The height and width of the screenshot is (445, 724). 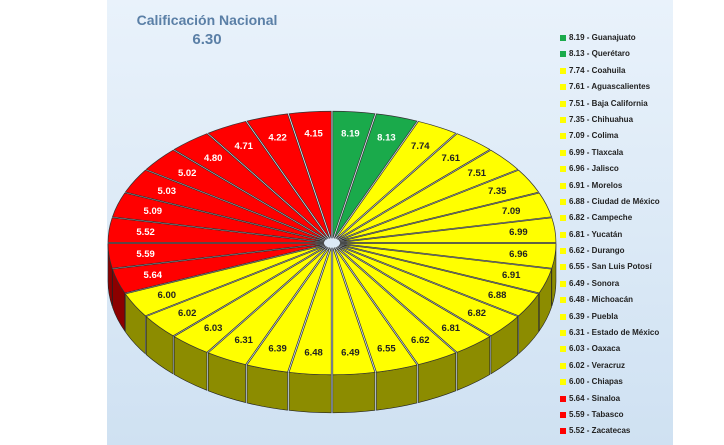 What do you see at coordinates (608, 103) in the screenshot?
I see `legend-label: 7.51 - Baja California` at bounding box center [608, 103].